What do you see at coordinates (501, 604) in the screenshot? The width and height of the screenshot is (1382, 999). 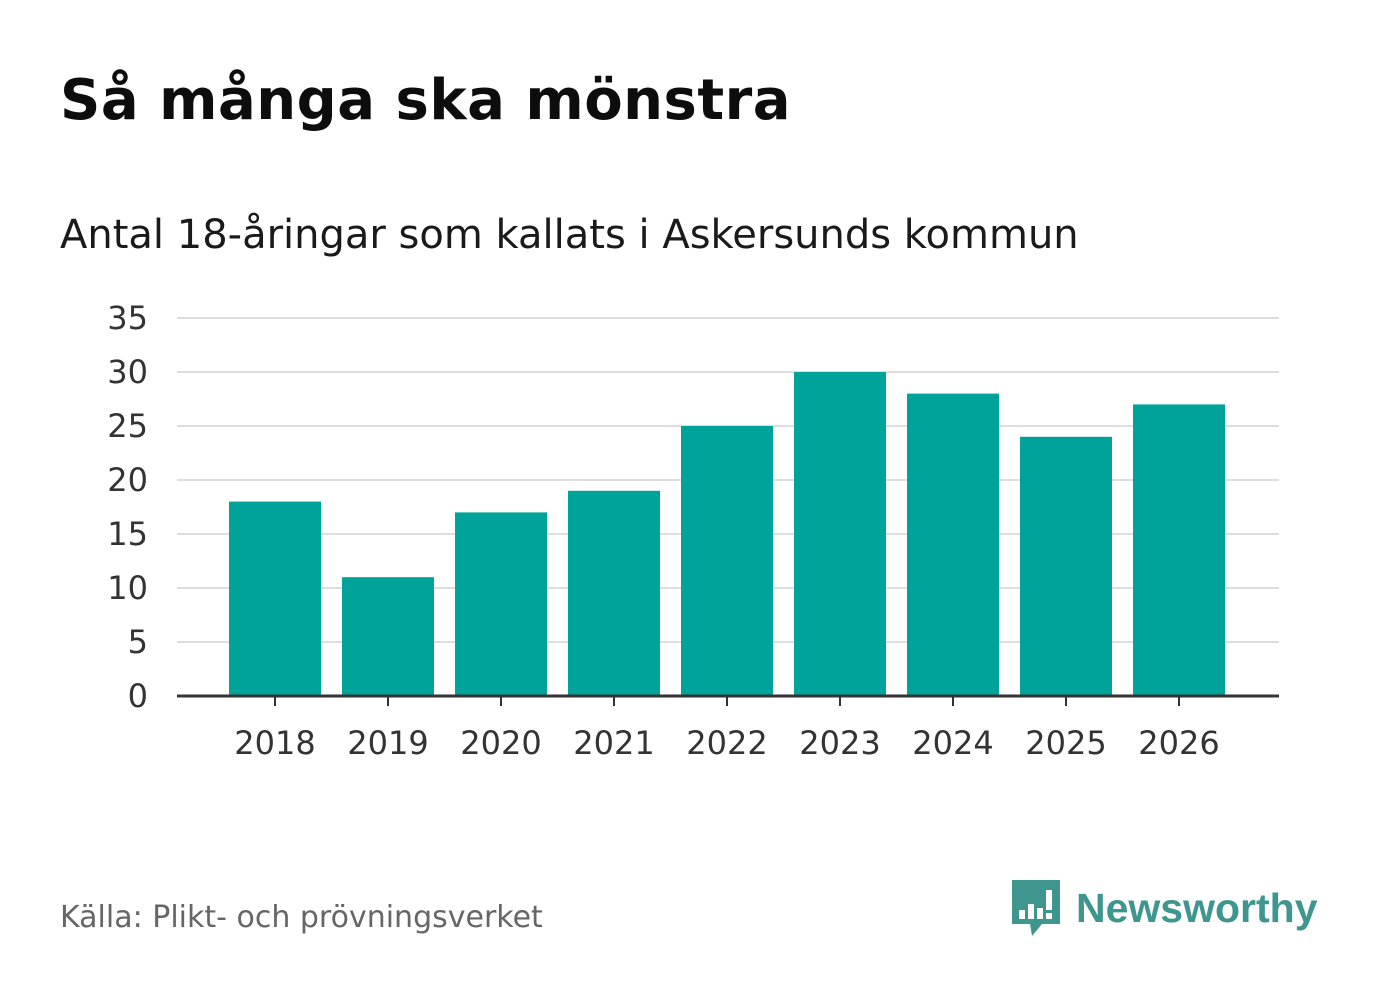 I see `bar-2020` at bounding box center [501, 604].